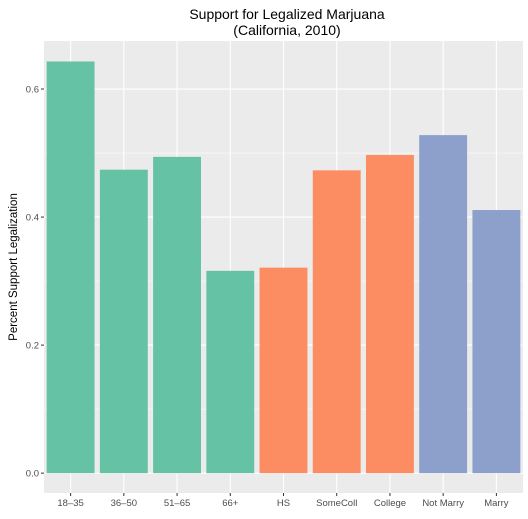 The width and height of the screenshot is (528, 519). I want to click on x-tick-label: Not Marry, so click(443, 503).